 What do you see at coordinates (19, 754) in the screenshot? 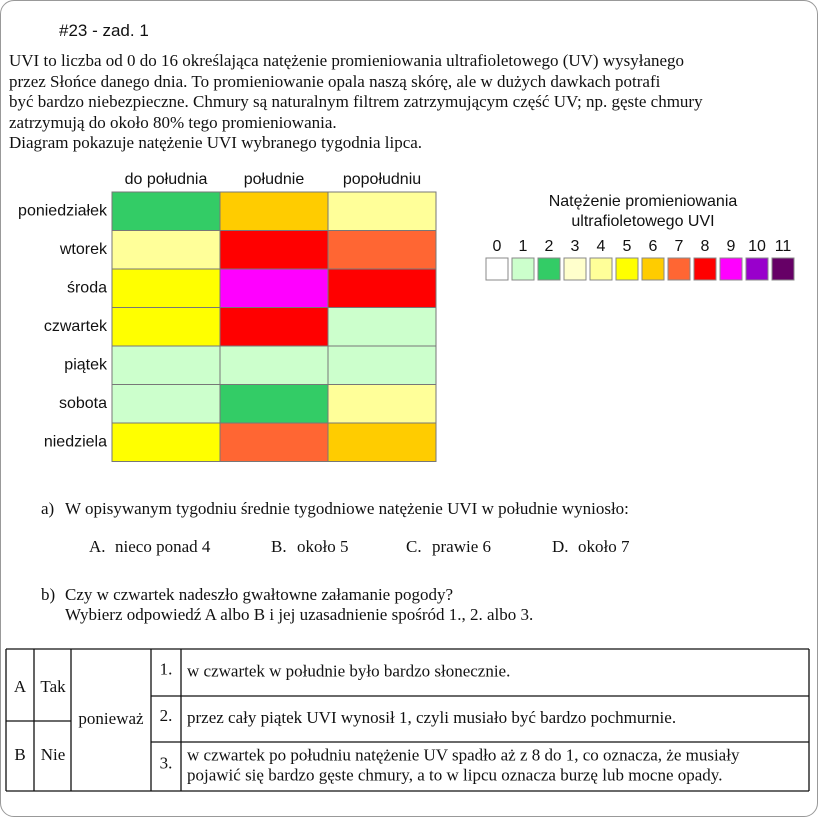
I see `answer-letter: B` at bounding box center [19, 754].